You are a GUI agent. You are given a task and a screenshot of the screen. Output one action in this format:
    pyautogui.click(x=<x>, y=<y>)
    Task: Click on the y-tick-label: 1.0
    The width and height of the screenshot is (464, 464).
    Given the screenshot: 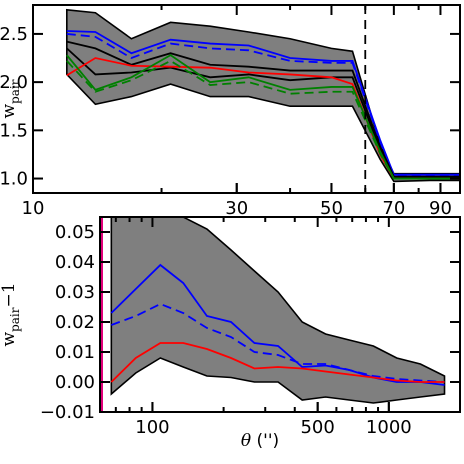 What is the action you would take?
    pyautogui.click(x=14, y=179)
    